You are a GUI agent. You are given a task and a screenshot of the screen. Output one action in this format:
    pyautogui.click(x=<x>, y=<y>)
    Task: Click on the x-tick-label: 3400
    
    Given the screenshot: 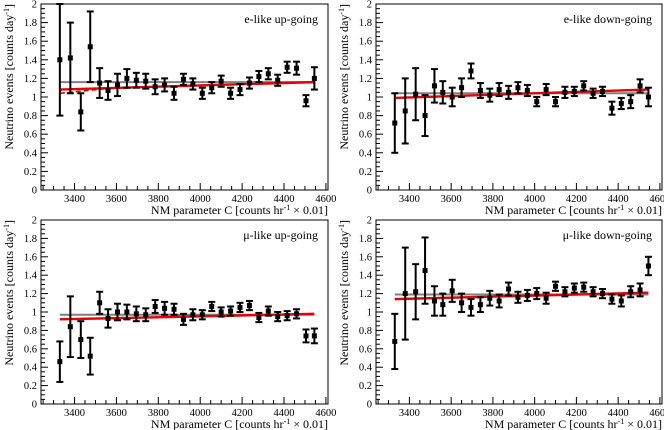 What is the action you would take?
    pyautogui.click(x=74, y=413)
    